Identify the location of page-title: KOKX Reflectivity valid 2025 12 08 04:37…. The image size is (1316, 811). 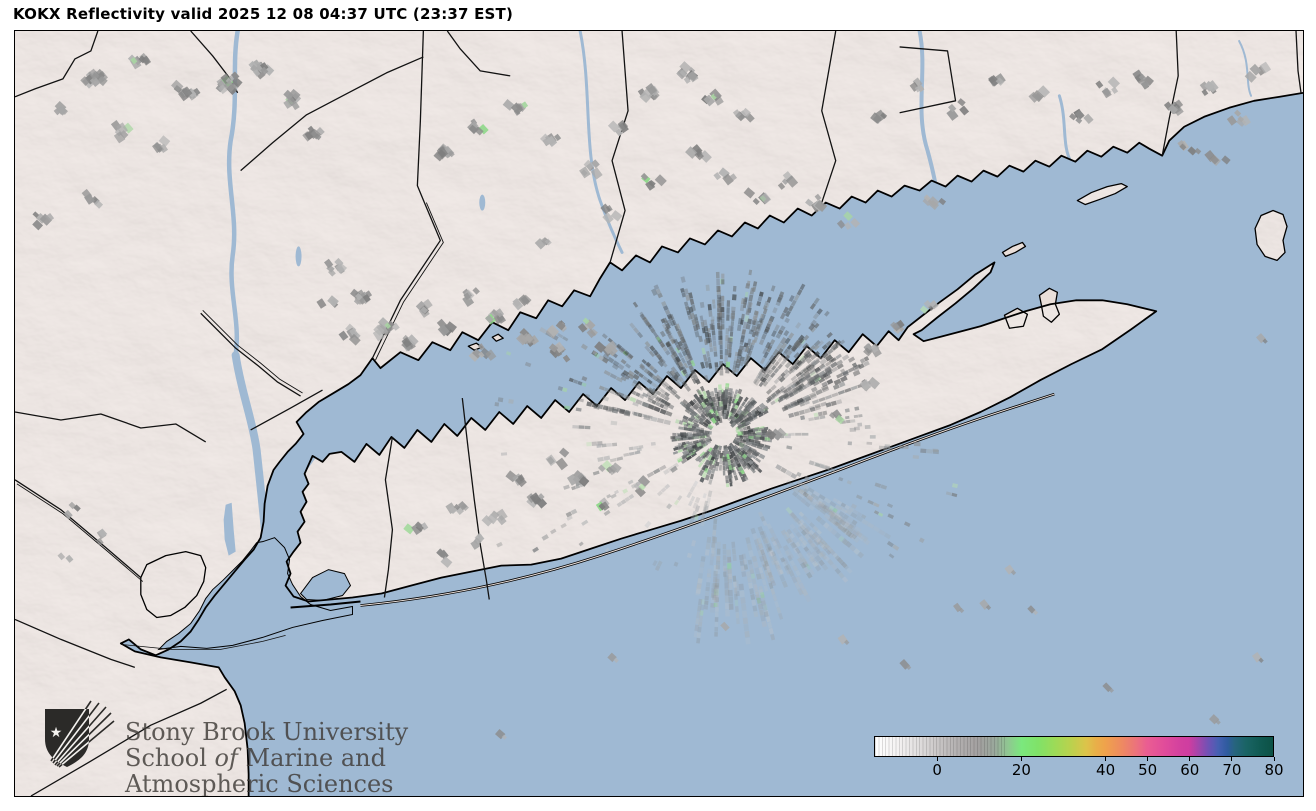
(263, 14).